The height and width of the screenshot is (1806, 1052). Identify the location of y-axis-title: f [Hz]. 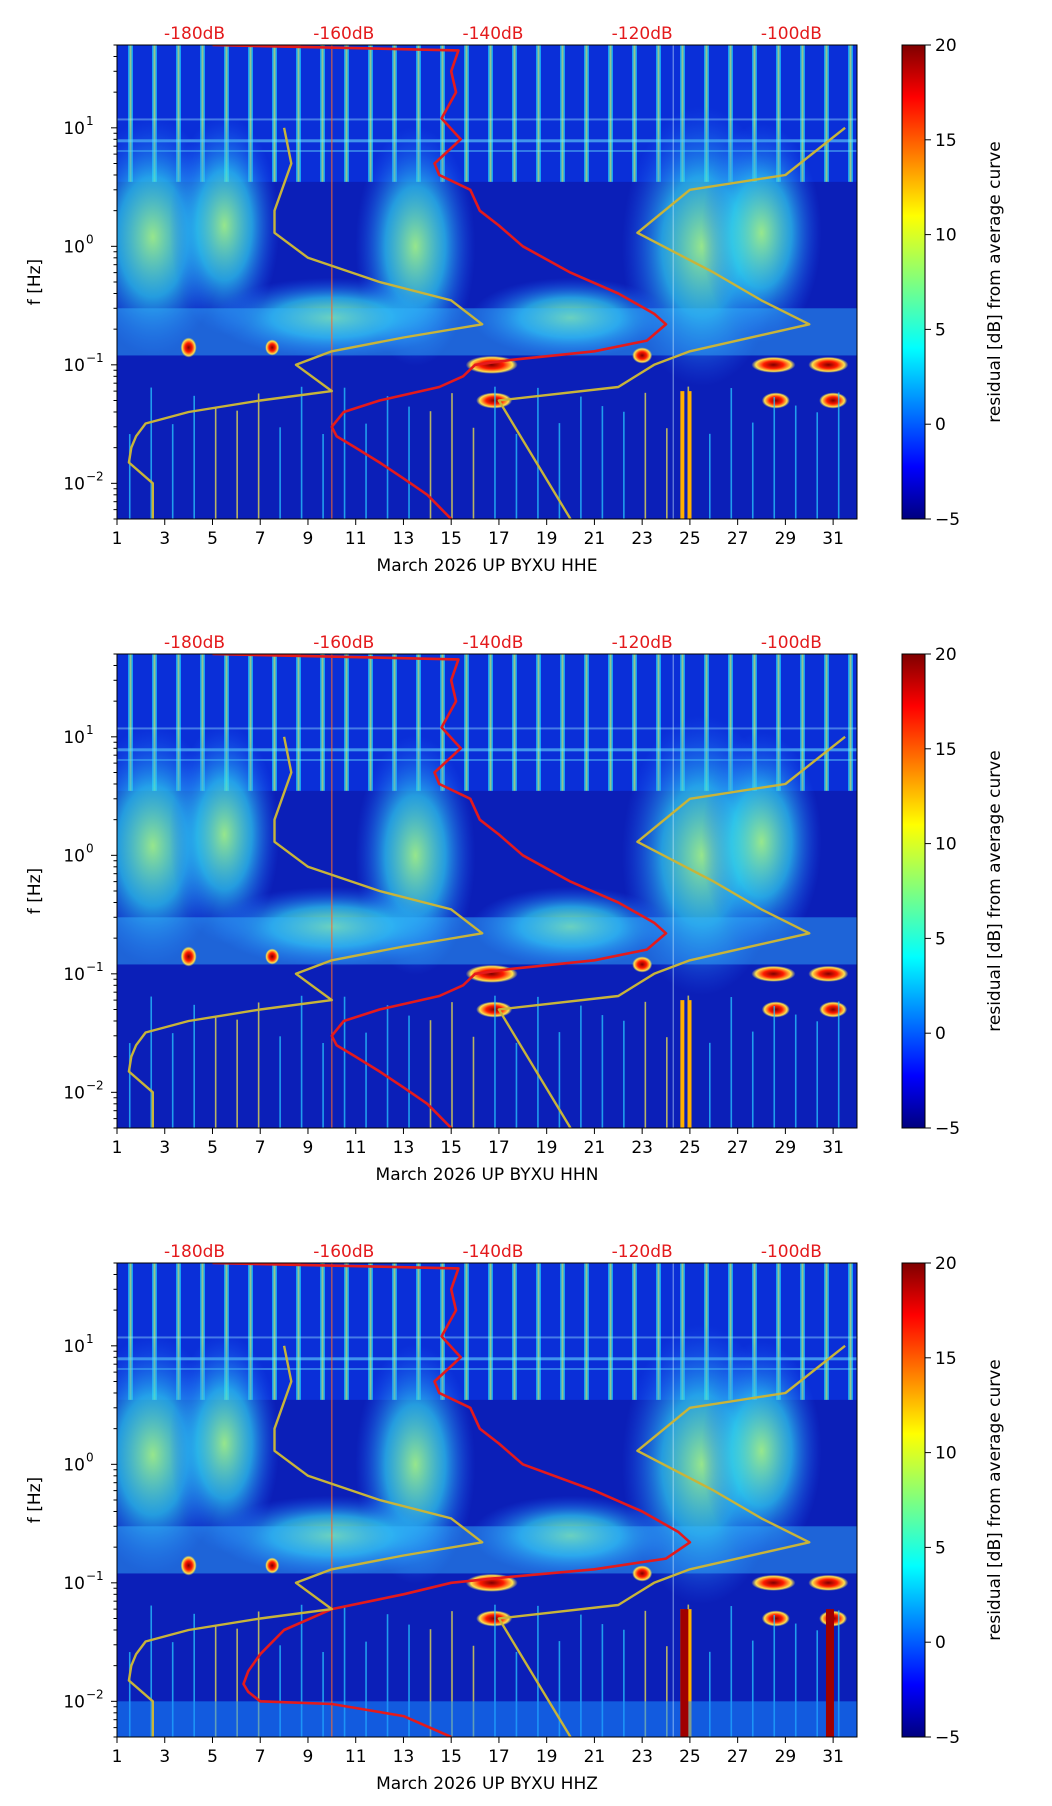
(35, 1500).